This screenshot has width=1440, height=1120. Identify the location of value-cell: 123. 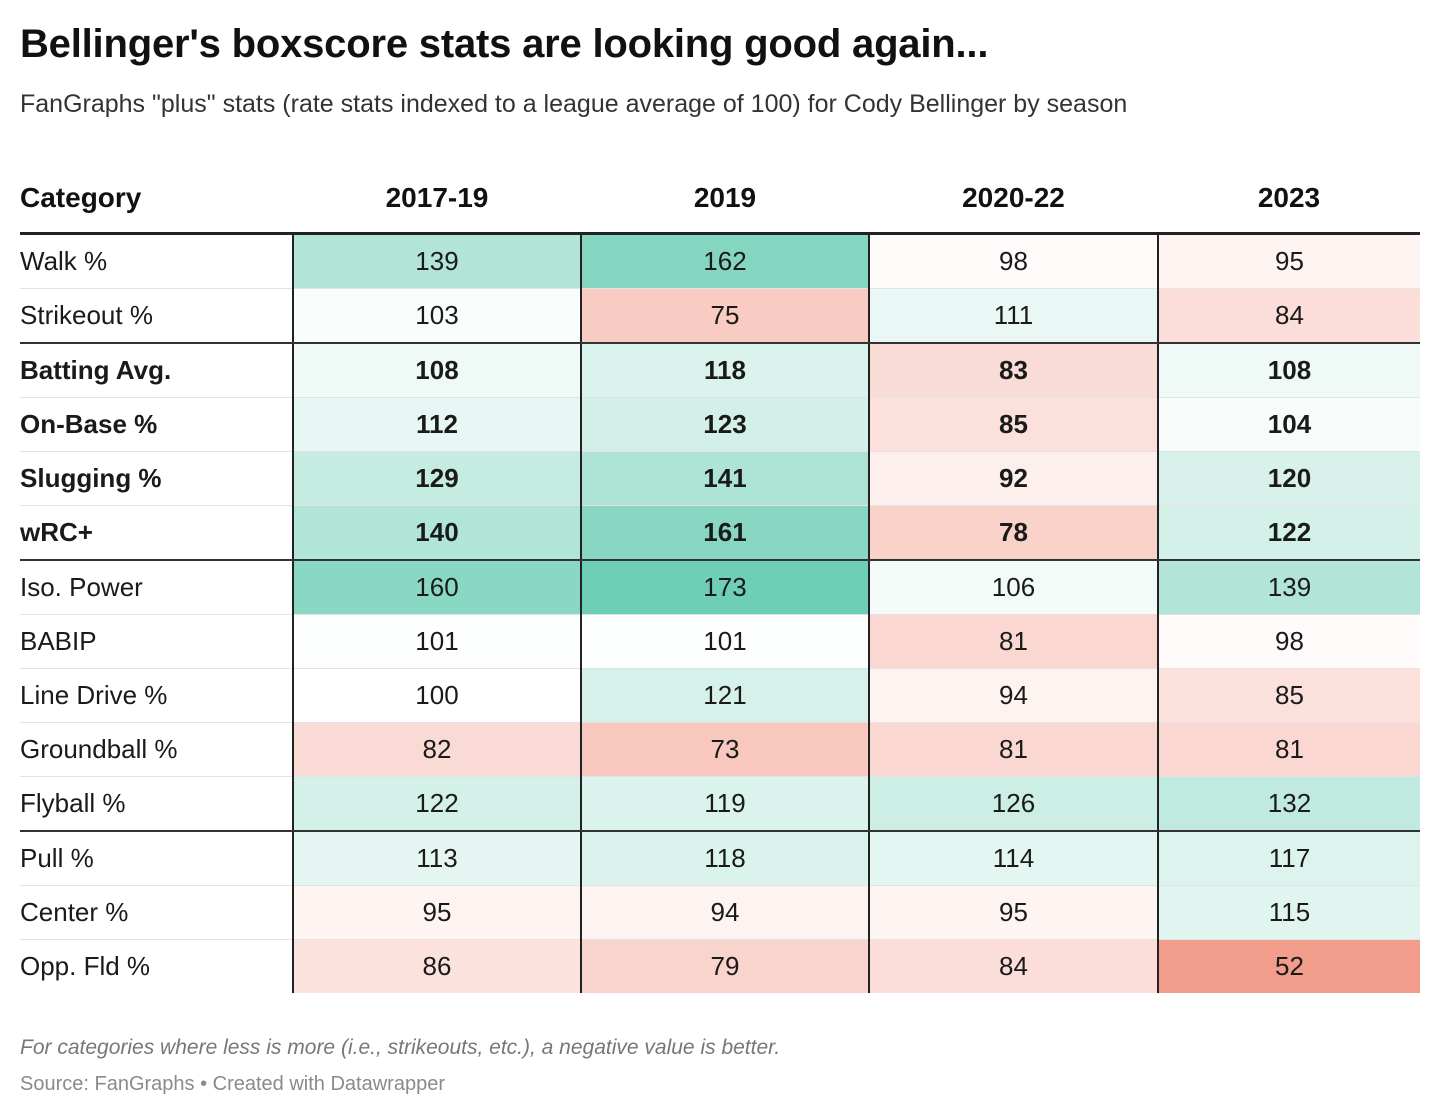
(724, 424).